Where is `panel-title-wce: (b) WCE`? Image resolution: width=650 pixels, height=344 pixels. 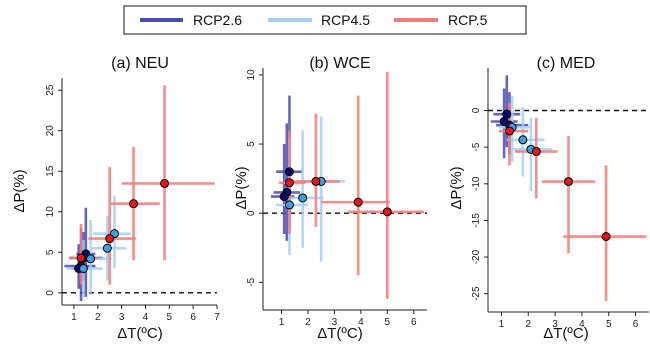
panel-title-wce: (b) WCE is located at coordinates (339, 63).